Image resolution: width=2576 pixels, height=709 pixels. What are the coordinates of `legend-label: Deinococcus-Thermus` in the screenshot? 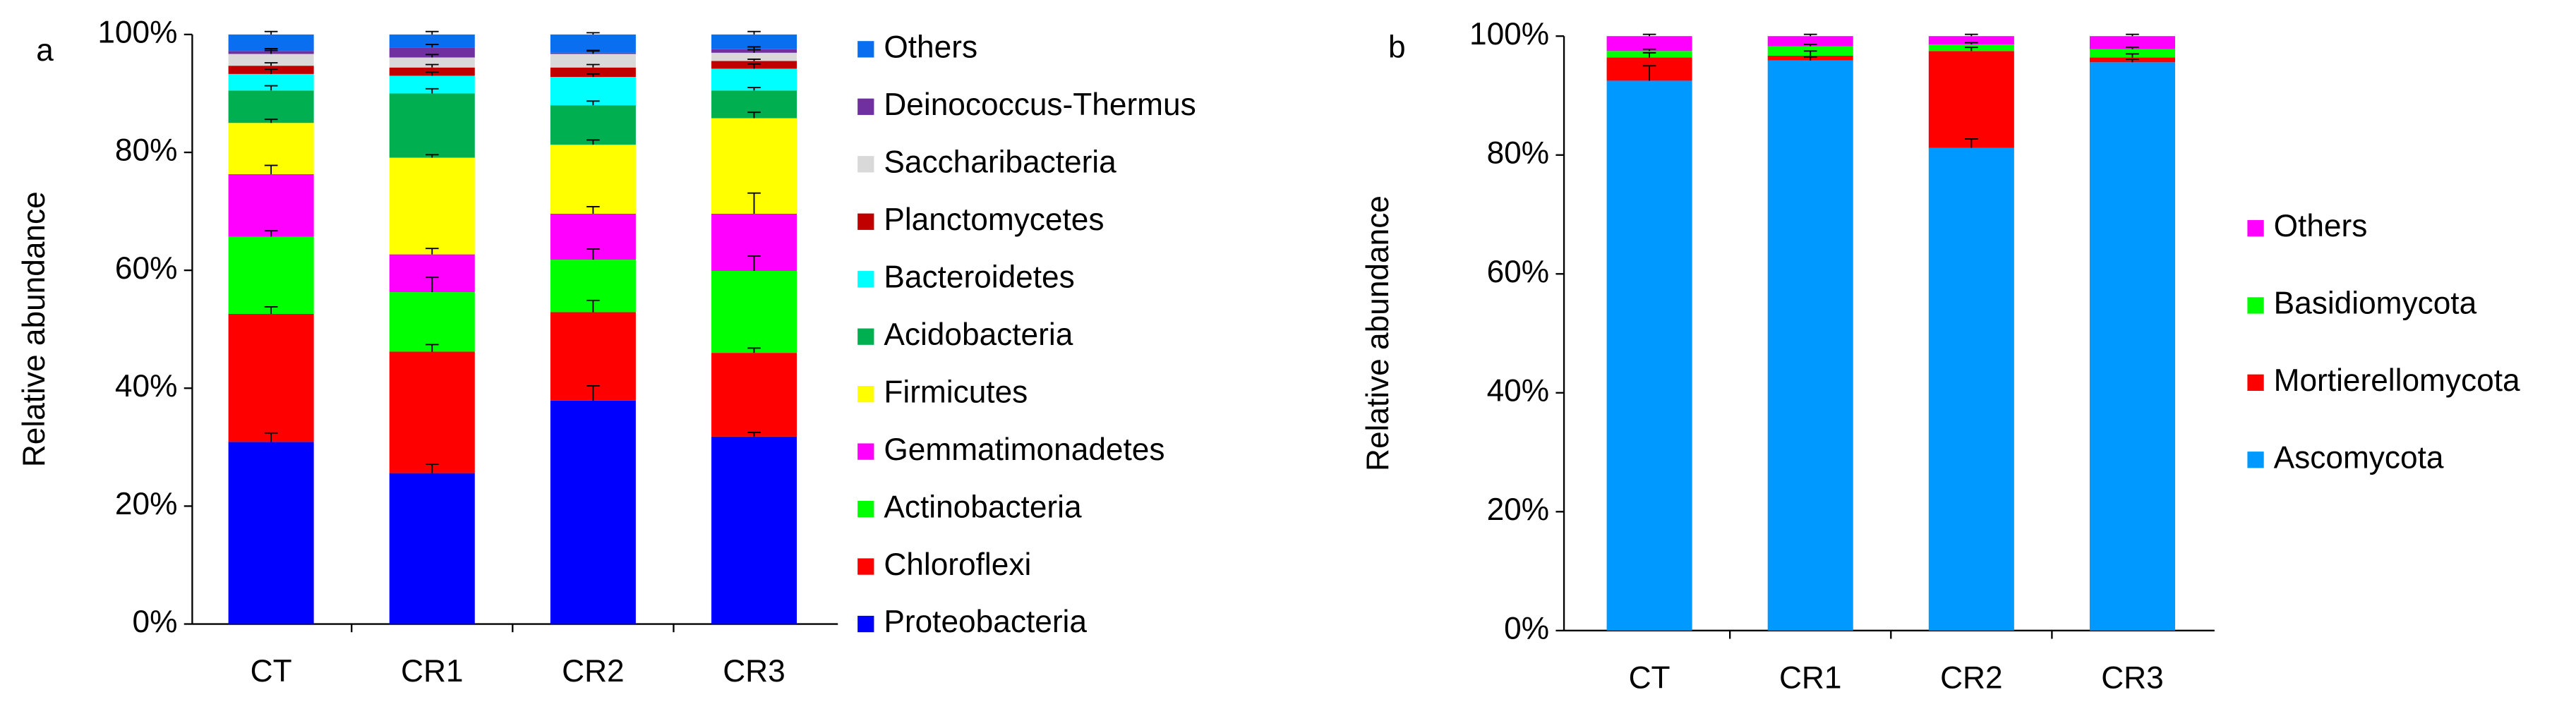 It's located at (1040, 105).